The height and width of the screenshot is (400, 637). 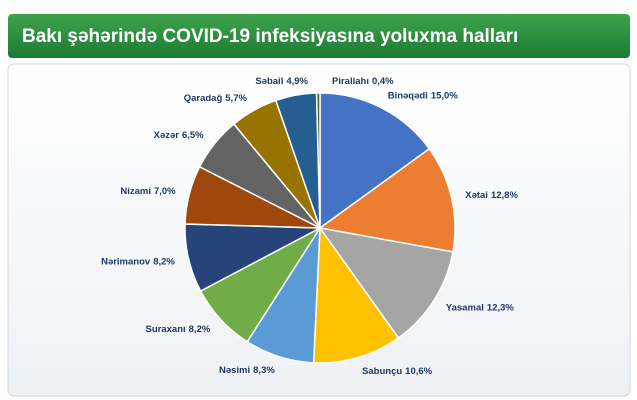 I want to click on category-name: Yasamal, so click(x=465, y=307).